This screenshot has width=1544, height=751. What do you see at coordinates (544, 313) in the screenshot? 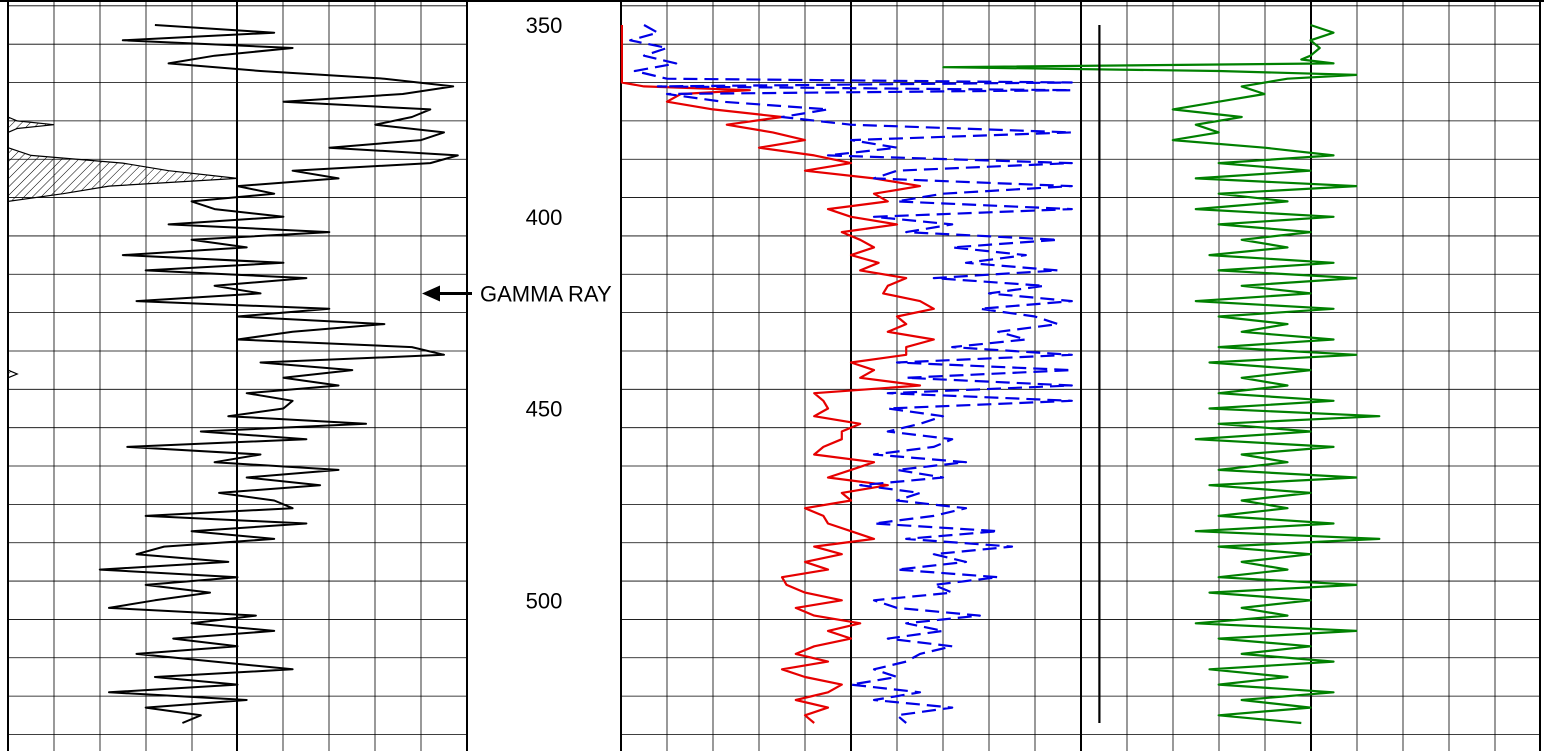
I see `depth-labels: 350 400 450 500` at bounding box center [544, 313].